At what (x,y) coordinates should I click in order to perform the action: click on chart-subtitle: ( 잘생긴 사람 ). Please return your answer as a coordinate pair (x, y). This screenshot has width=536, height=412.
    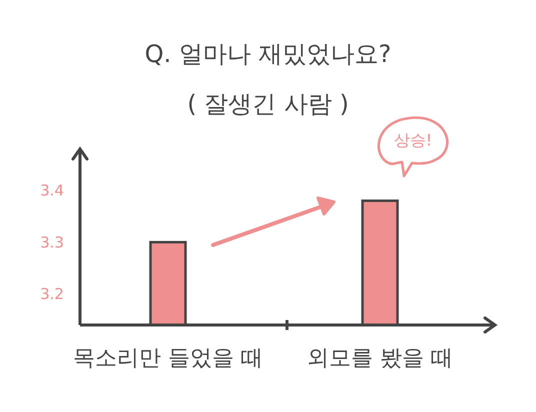
    Looking at the image, I should click on (268, 104).